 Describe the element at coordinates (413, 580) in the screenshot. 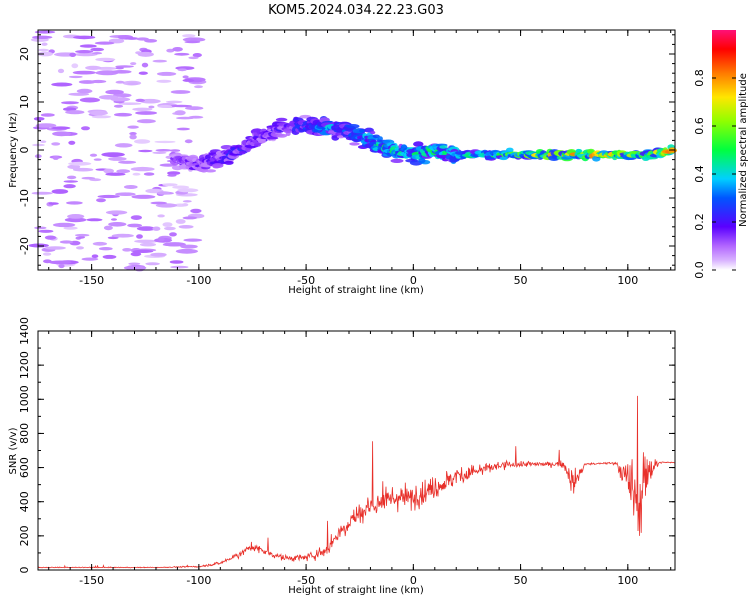

I see `x-tick-label: 0` at that location.